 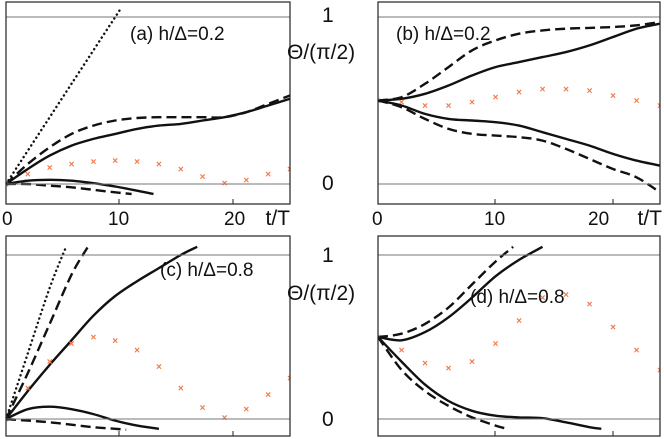 What do you see at coordinates (425, 364) in the screenshot?
I see `panel-d-marker-2: ×` at bounding box center [425, 364].